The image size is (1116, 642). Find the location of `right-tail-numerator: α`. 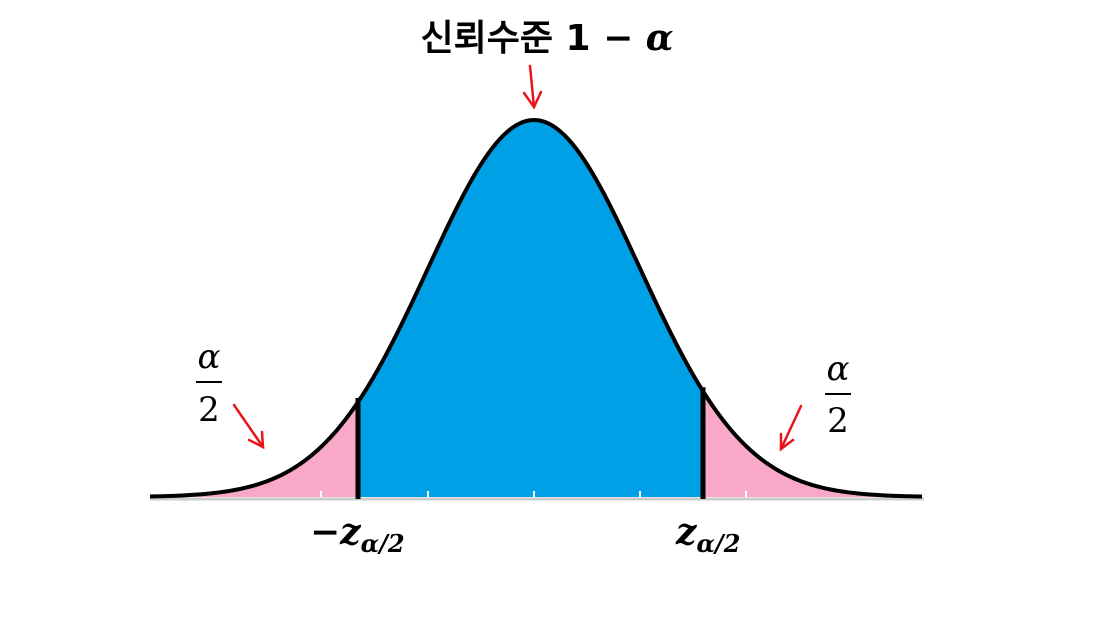

right-tail-numerator: α is located at coordinates (838, 369).